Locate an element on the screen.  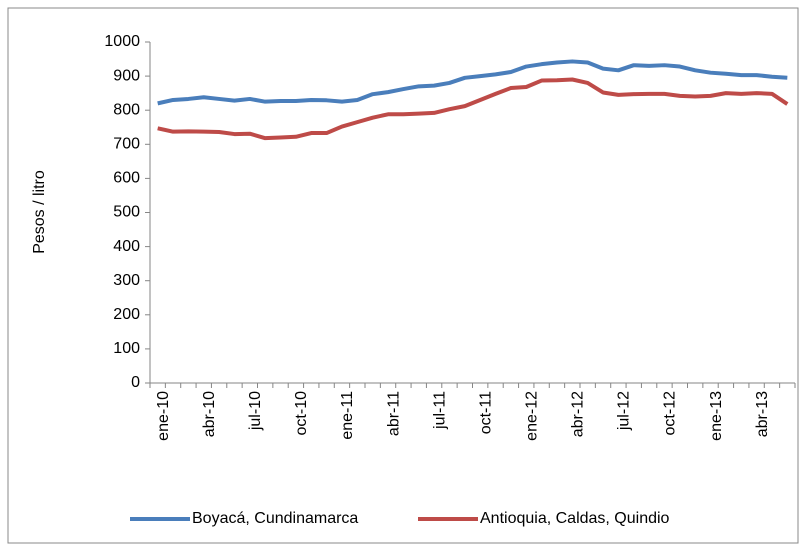
y-tick-label: 1000 is located at coordinates (122, 41).